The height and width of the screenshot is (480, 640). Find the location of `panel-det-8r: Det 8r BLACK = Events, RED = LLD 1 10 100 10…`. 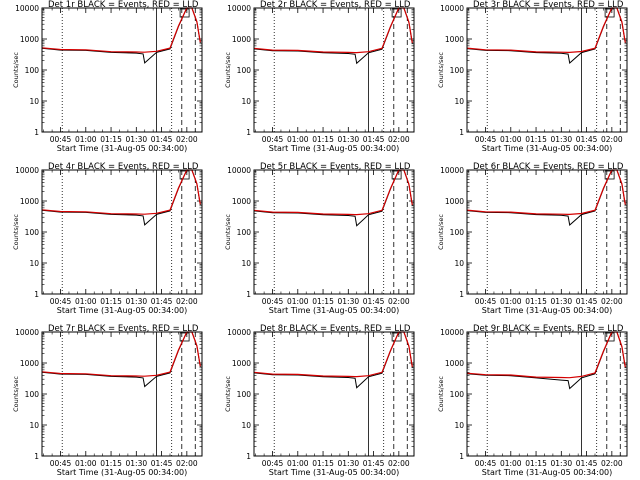

panel-det-8r: Det 8r BLACK = Events, RED = LLD 1 10 100 10… is located at coordinates (319, 400).